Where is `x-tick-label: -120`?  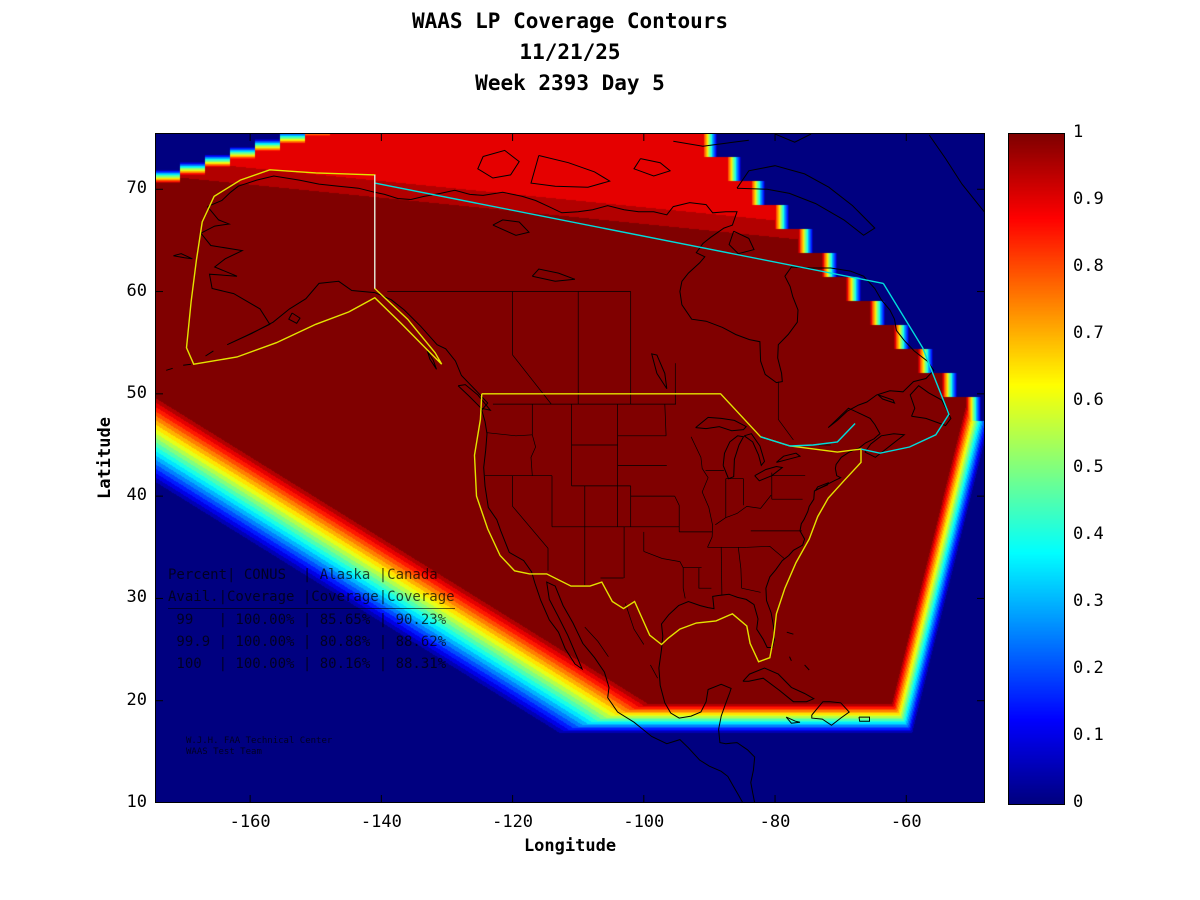 x-tick-label: -120 is located at coordinates (513, 822).